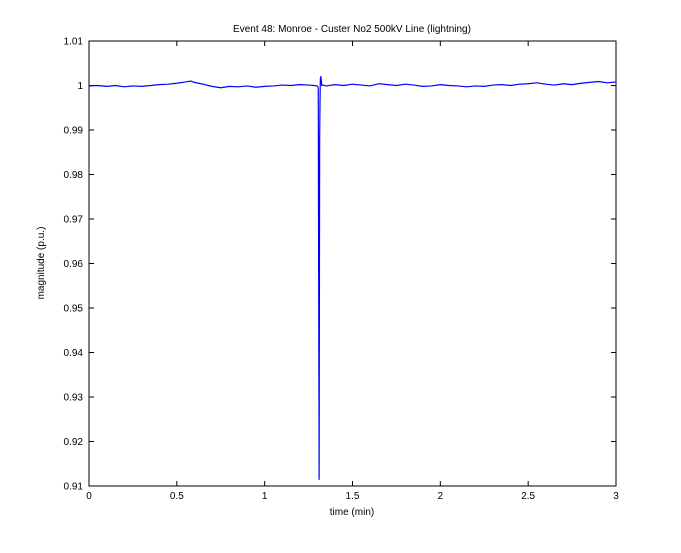  What do you see at coordinates (74, 42) in the screenshot?
I see `y-tick-label: 1.01` at bounding box center [74, 42].